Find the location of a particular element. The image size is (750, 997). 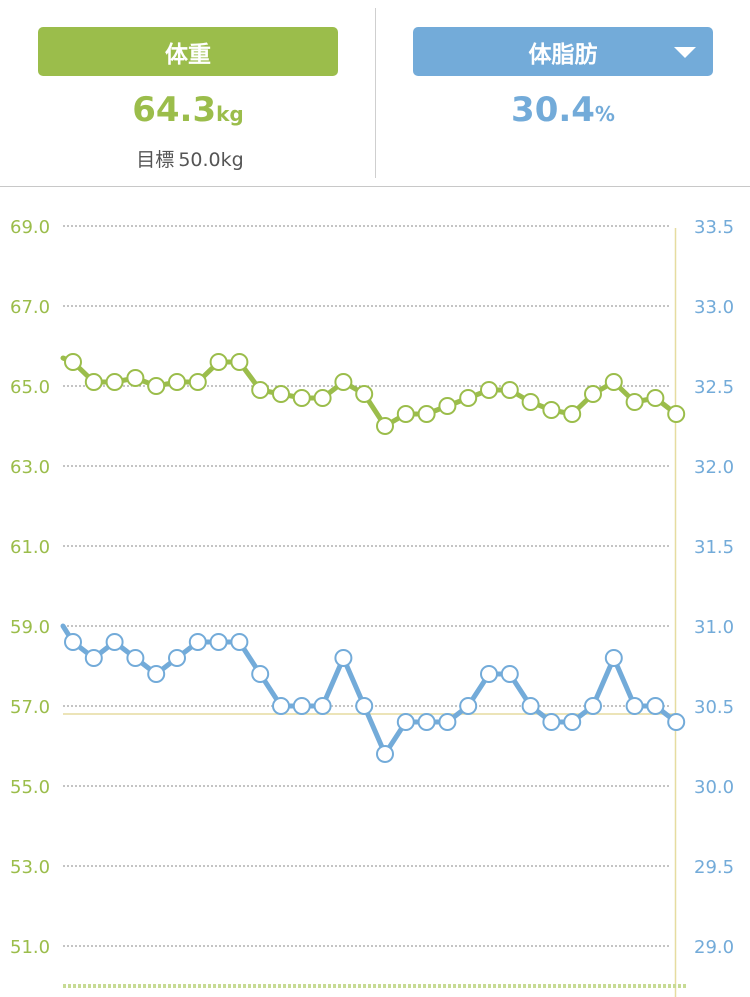

left-tick-label: 51.0 is located at coordinates (30, 947).